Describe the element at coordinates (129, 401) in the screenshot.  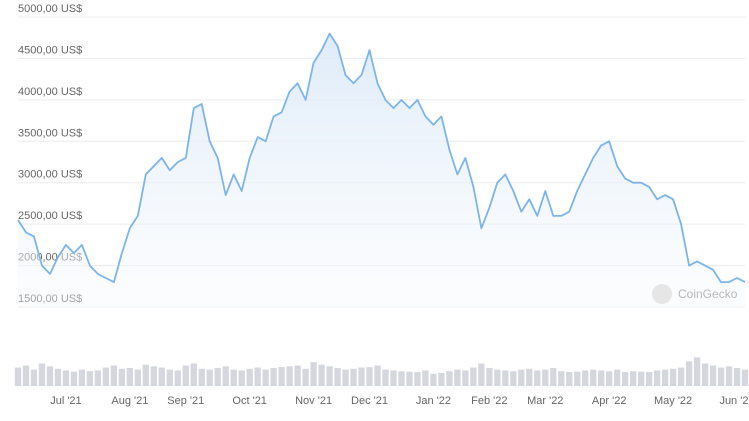
I see `x-tick-label: Aug '21` at that location.